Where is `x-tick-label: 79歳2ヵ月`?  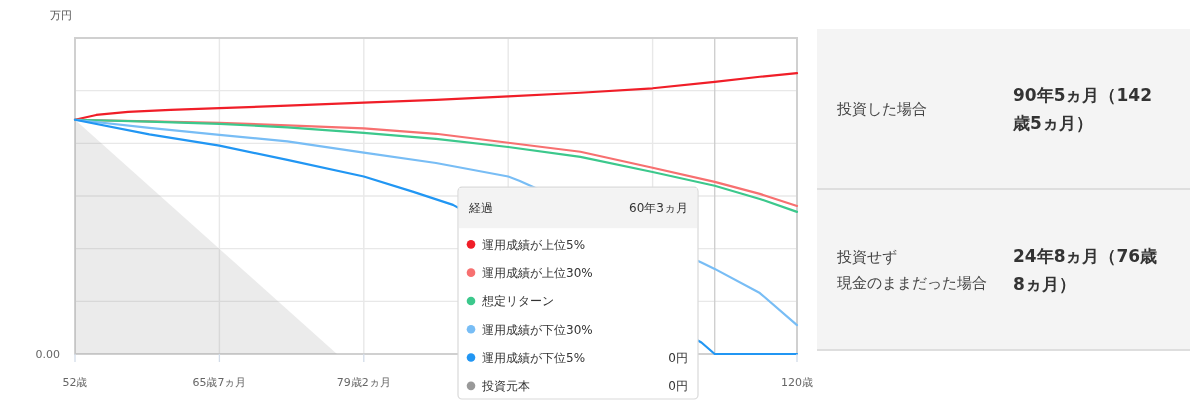 x-tick-label: 79歳2ヵ月 is located at coordinates (363, 382).